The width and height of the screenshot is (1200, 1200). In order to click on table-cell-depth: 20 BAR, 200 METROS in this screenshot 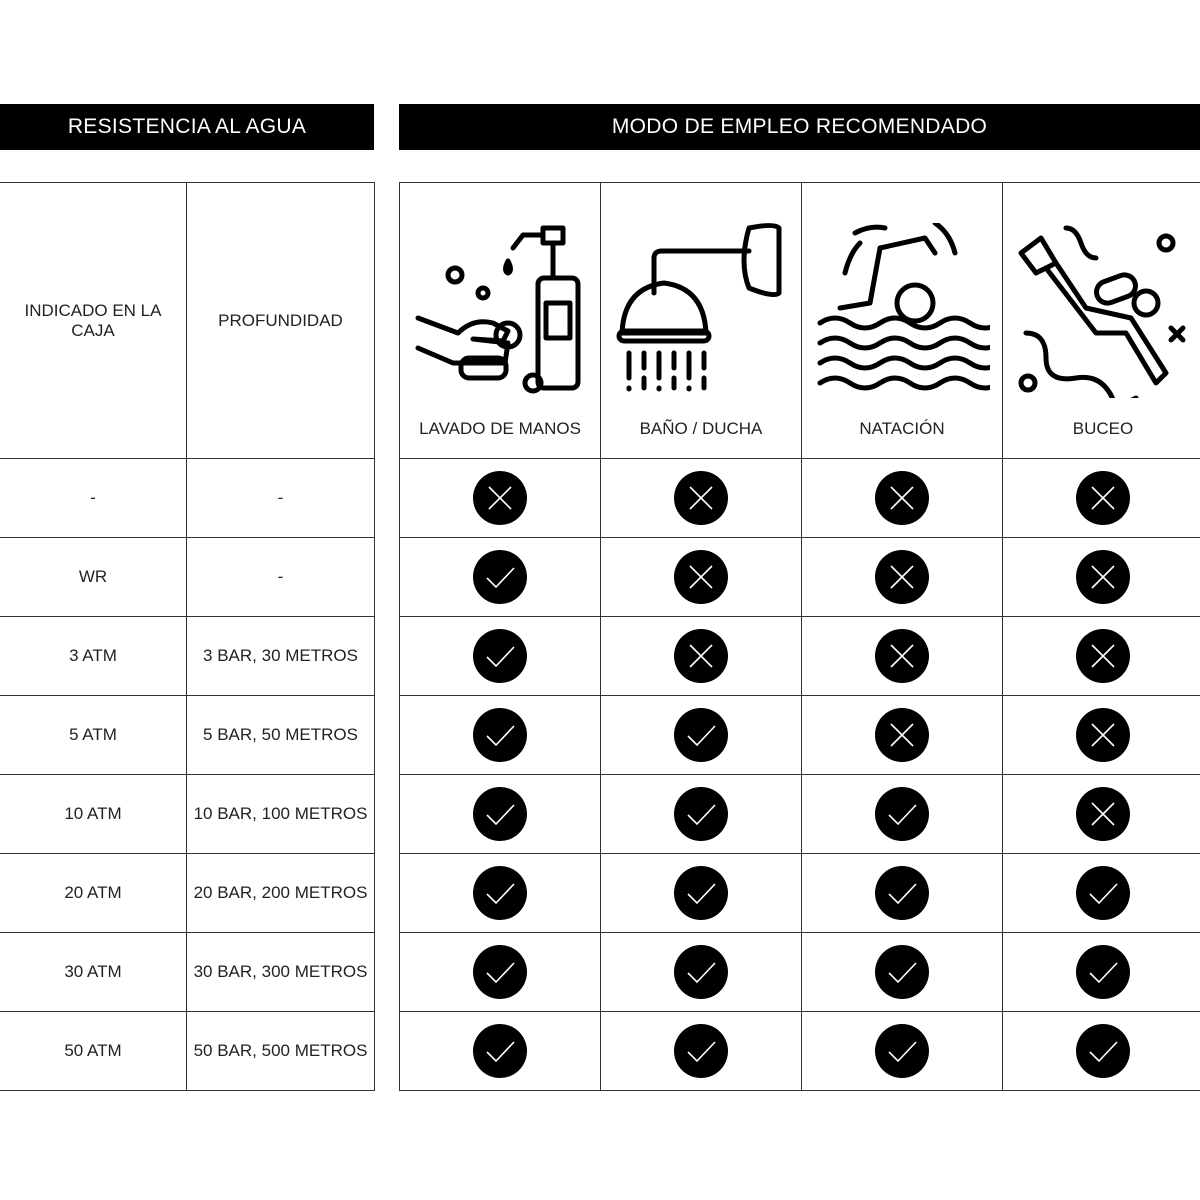, I will do `click(280, 893)`.